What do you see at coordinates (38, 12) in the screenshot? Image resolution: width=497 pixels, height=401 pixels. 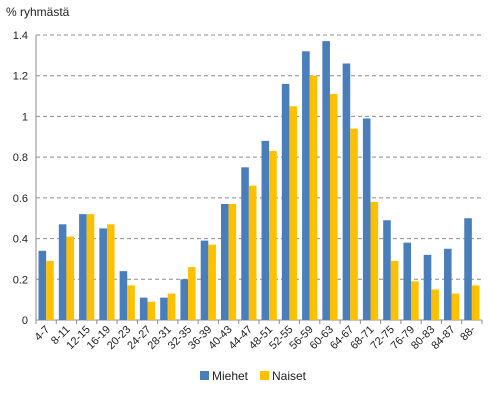 I see `y-axis-label: % ryhmästä` at bounding box center [38, 12].